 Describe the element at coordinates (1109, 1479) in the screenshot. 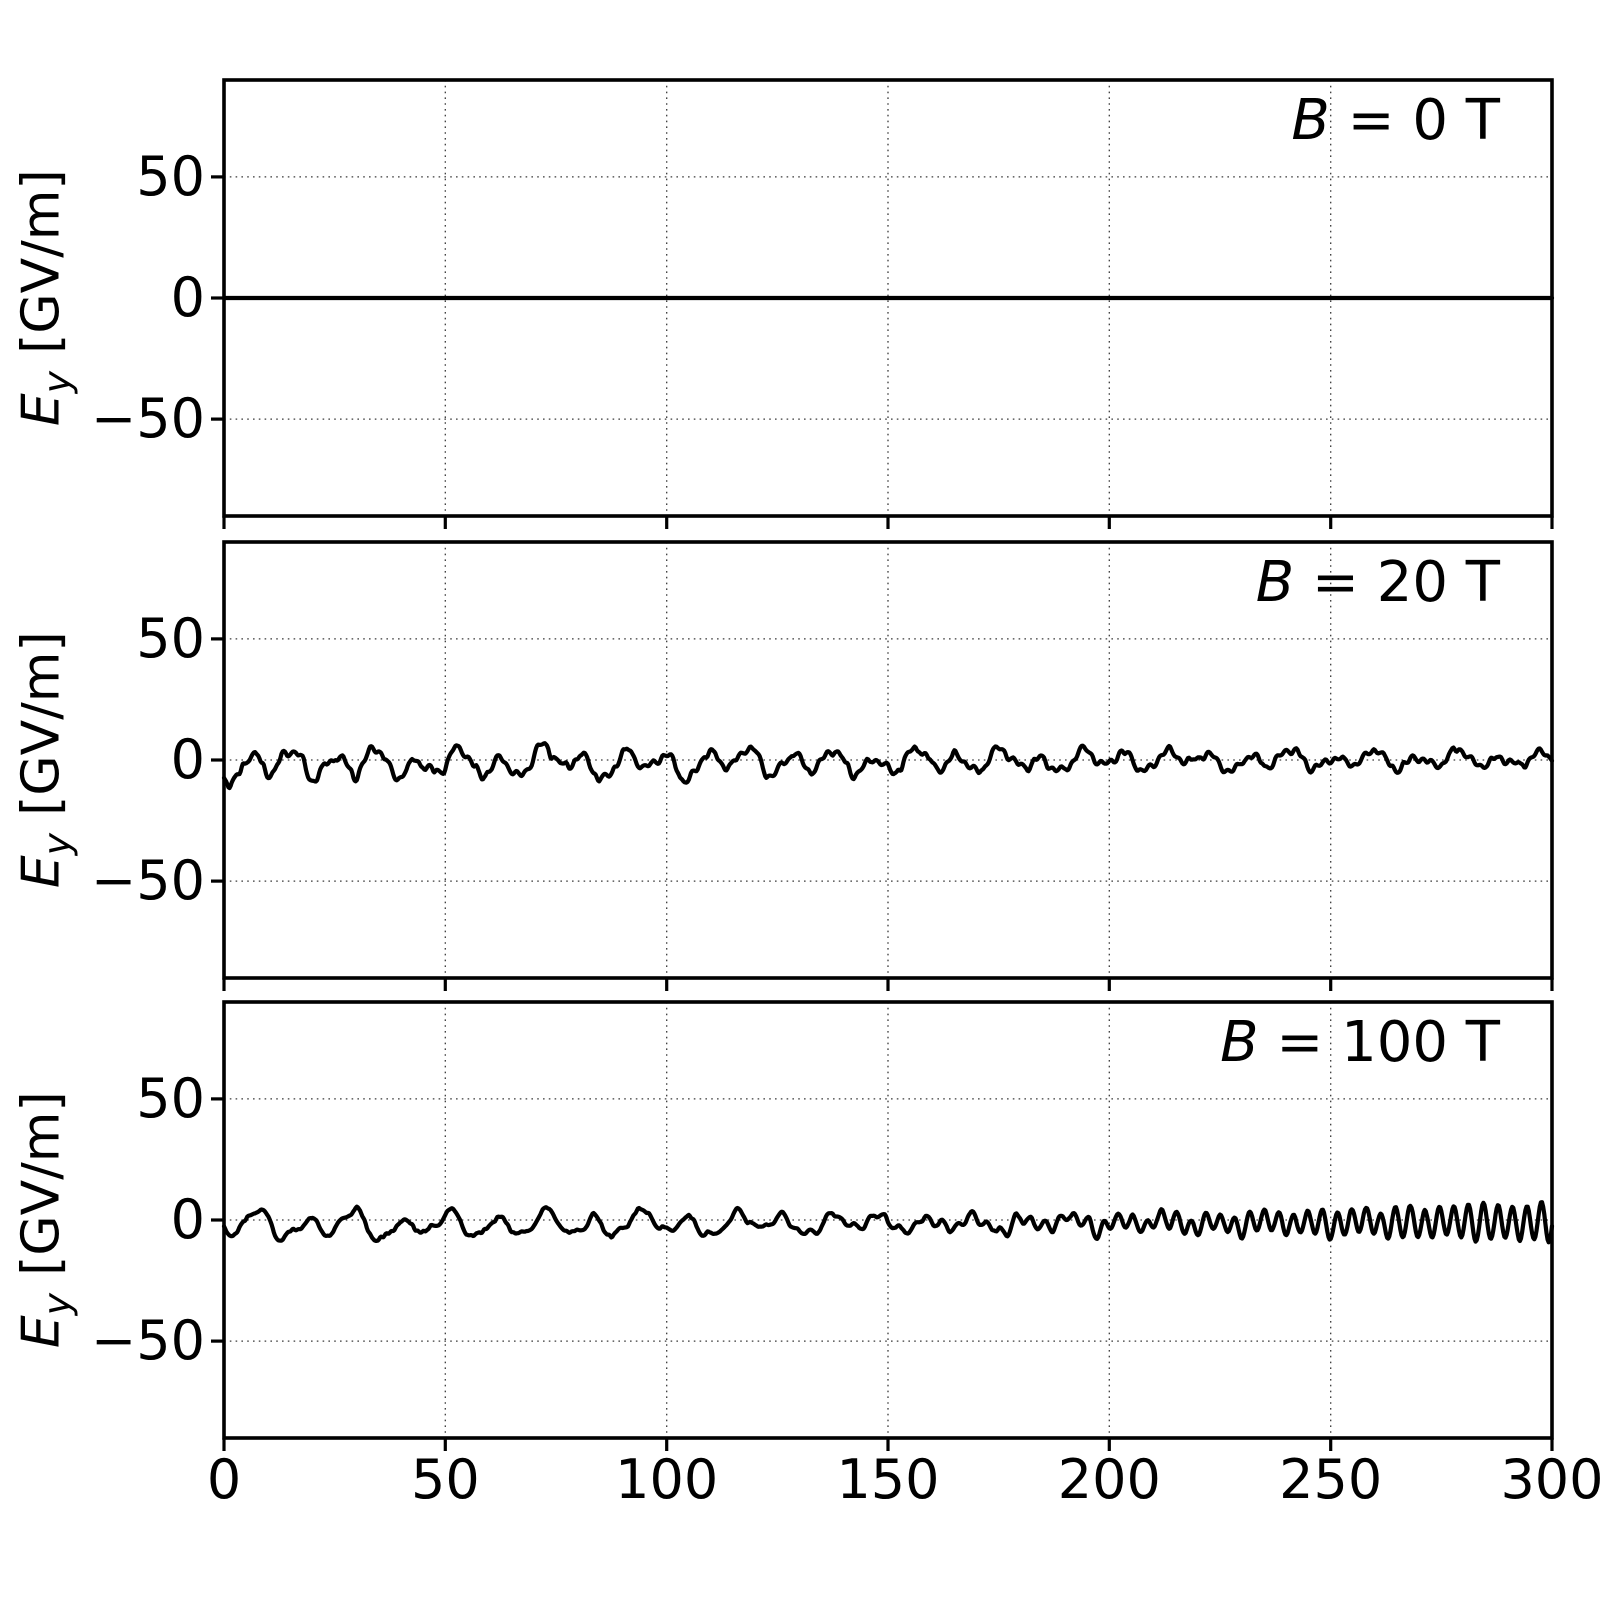

I see `x-tick-label: 200` at that location.